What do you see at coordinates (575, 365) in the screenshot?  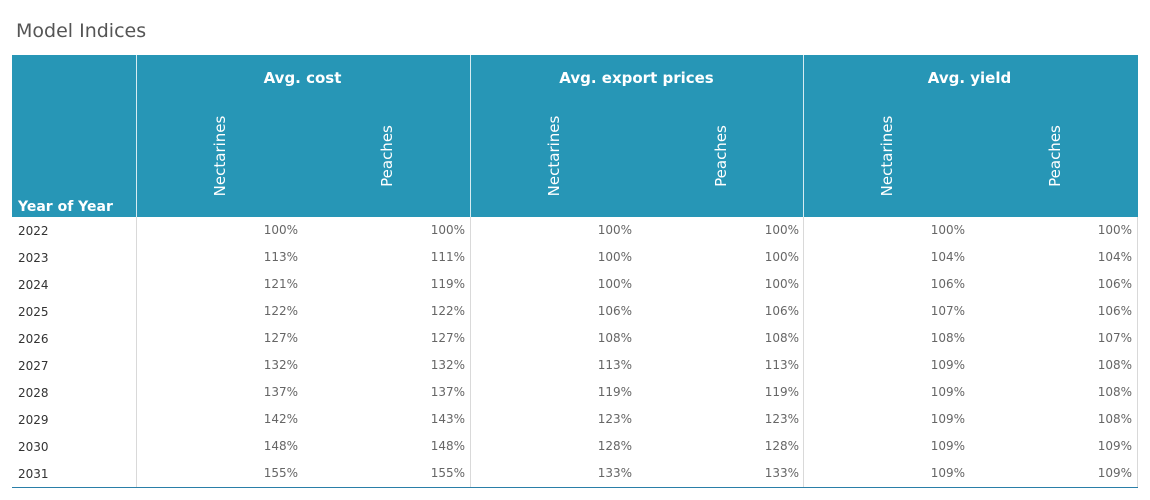 I see `table-row: 2027 132% 132% 113% 113% 109% 108%` at bounding box center [575, 365].